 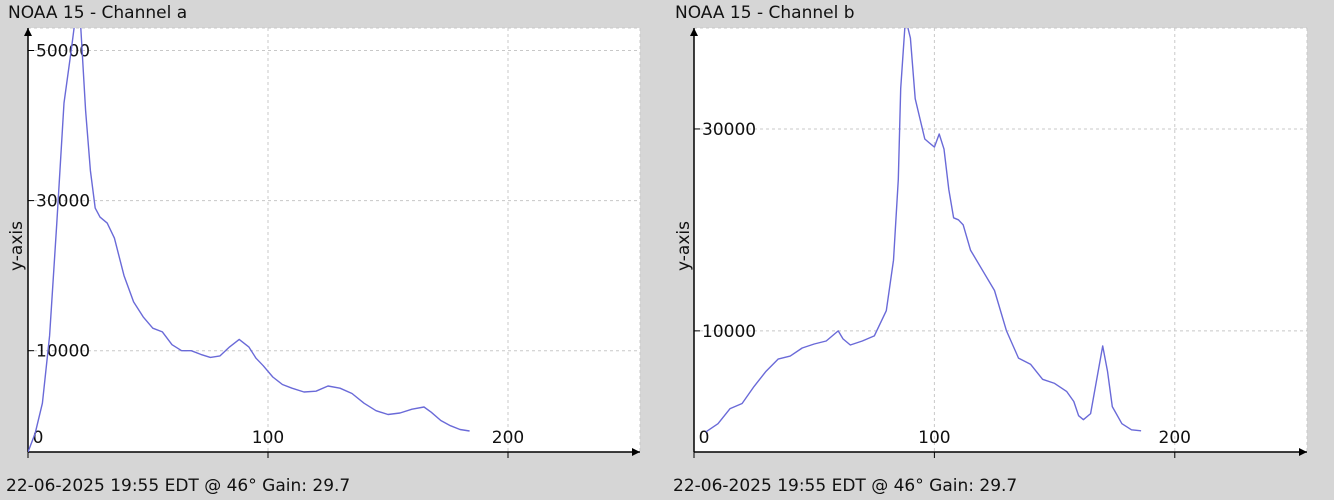 I want to click on chart-title: NOAA 15 - Channel a, so click(x=98, y=13).